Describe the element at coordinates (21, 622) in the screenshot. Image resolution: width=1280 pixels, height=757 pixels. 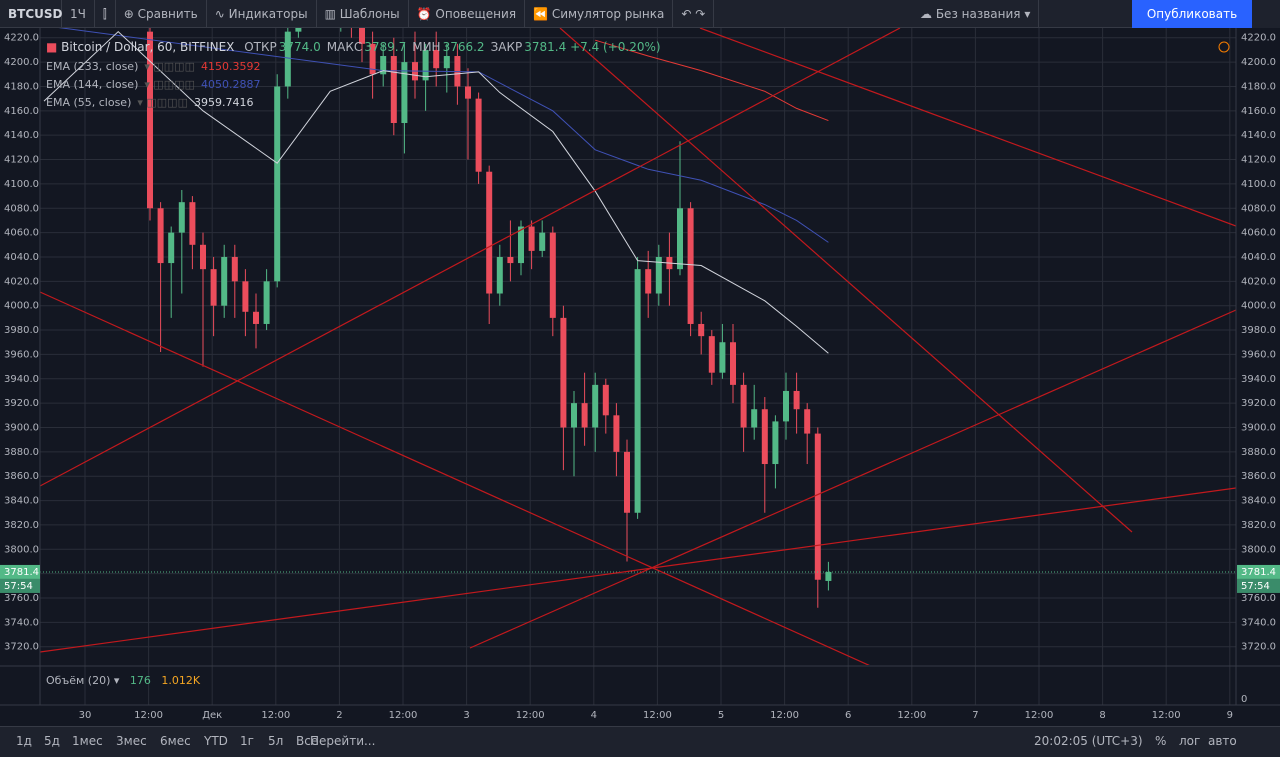
I see `left-tick-label: 3740.0` at that location.